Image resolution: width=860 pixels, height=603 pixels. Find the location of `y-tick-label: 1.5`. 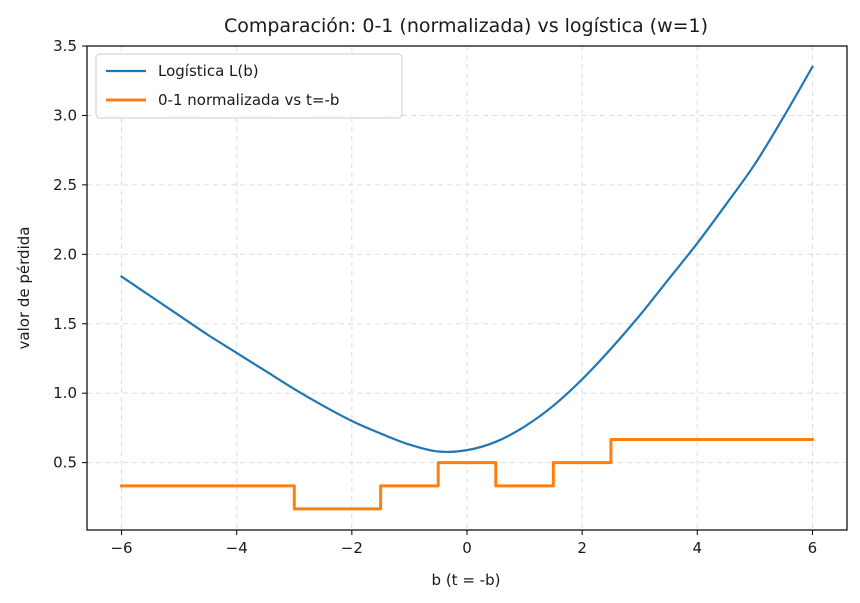

y-tick-label: 1.5 is located at coordinates (65, 324).